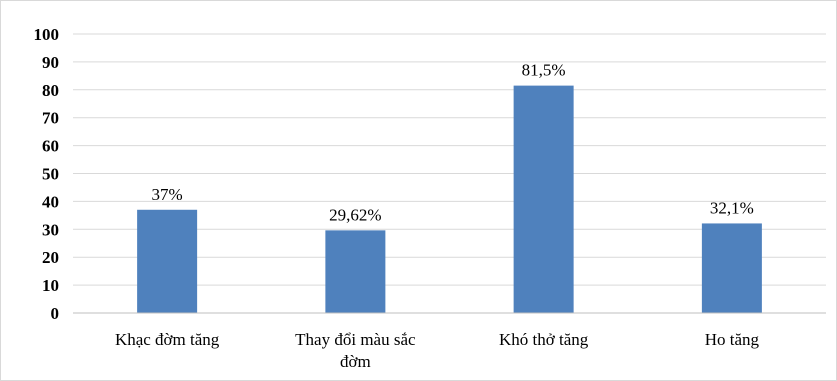  Describe the element at coordinates (355, 350) in the screenshot. I see `x-tick-label: Thay đổi màu sắc đờm` at that location.